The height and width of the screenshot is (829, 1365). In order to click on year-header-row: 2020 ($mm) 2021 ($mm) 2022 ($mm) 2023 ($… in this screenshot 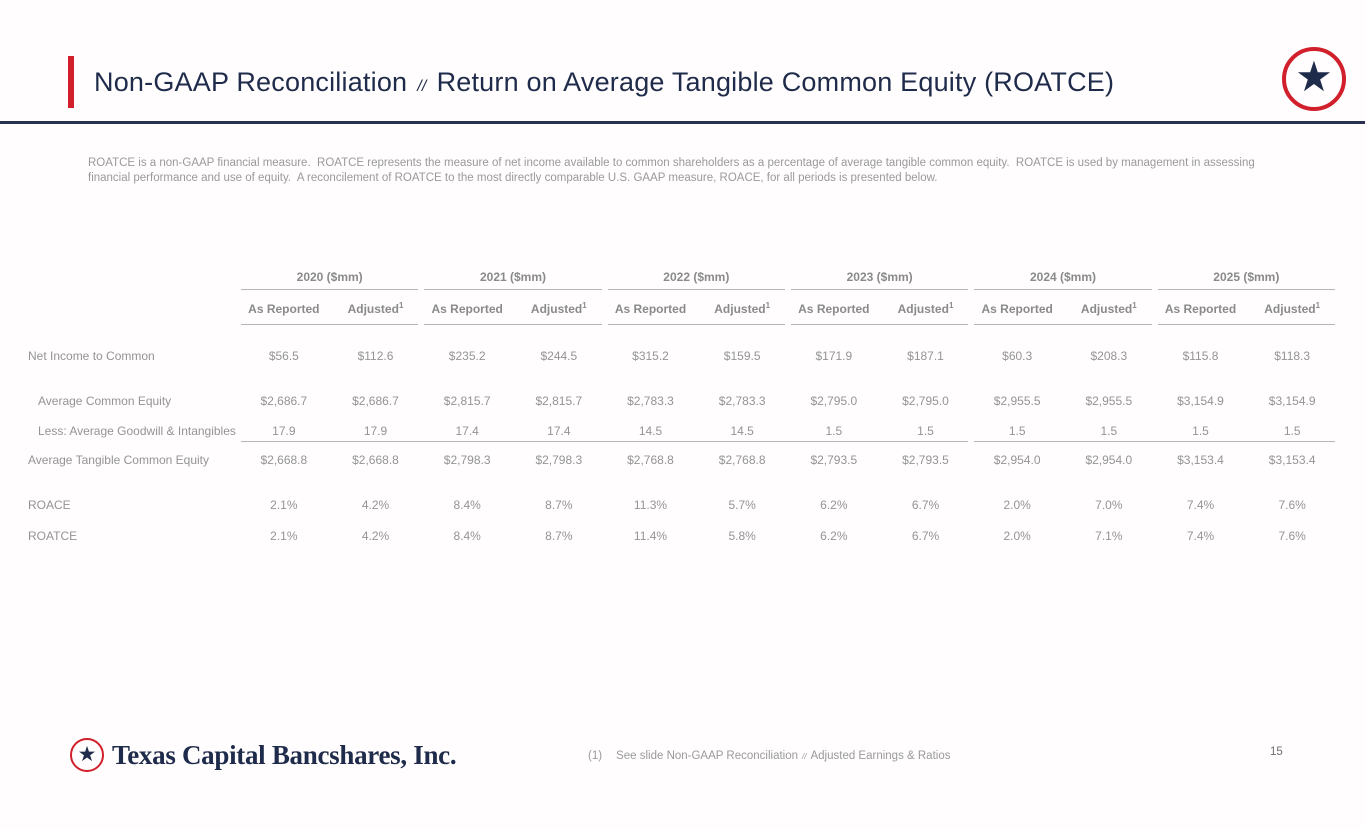, I will do `click(683, 280)`.